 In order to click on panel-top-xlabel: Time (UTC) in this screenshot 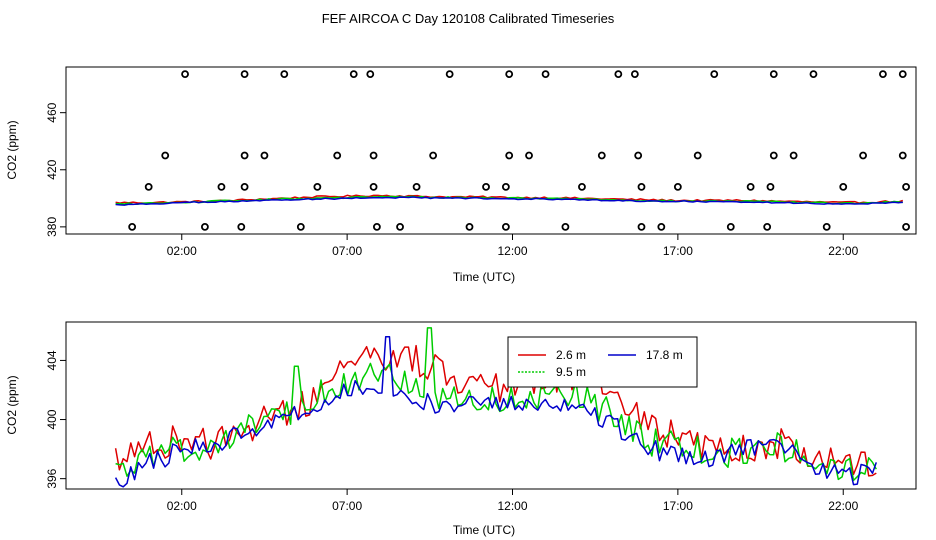, I will do `click(484, 277)`.